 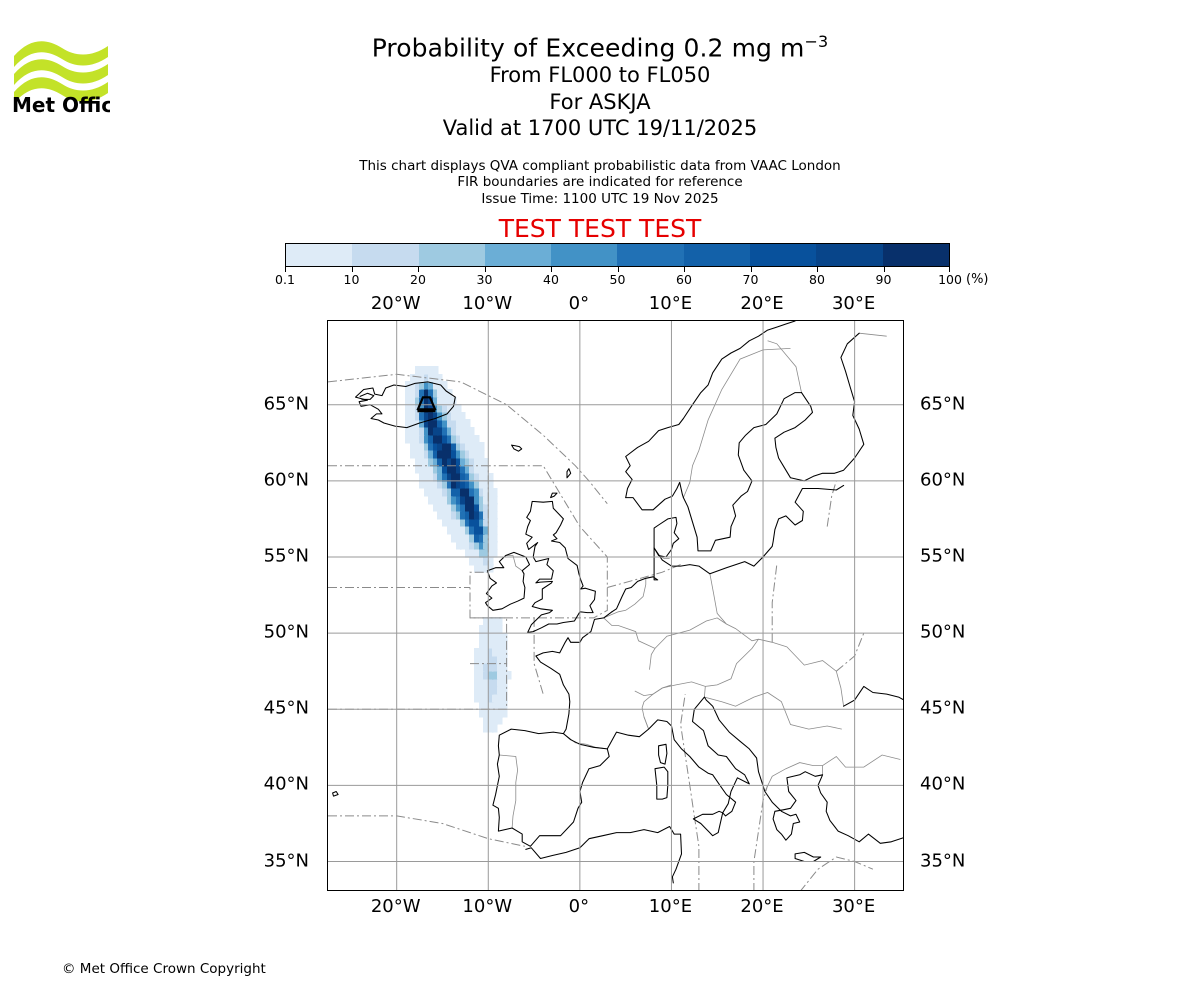 I want to click on border-de_pl, so click(x=748, y=610).